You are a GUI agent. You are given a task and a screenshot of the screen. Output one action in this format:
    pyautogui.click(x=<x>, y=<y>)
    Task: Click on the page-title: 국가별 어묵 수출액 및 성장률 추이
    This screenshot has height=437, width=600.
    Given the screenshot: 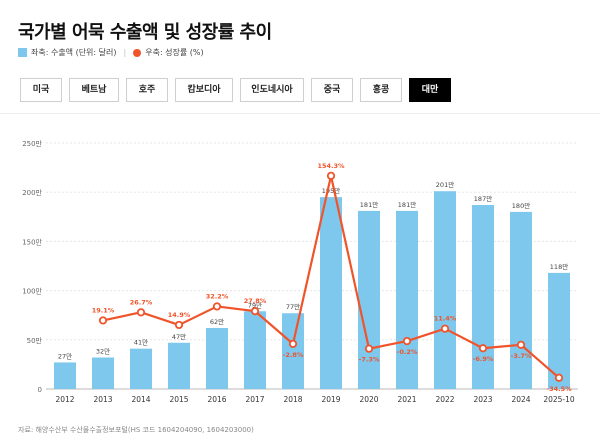 What is the action you would take?
    pyautogui.click(x=145, y=32)
    